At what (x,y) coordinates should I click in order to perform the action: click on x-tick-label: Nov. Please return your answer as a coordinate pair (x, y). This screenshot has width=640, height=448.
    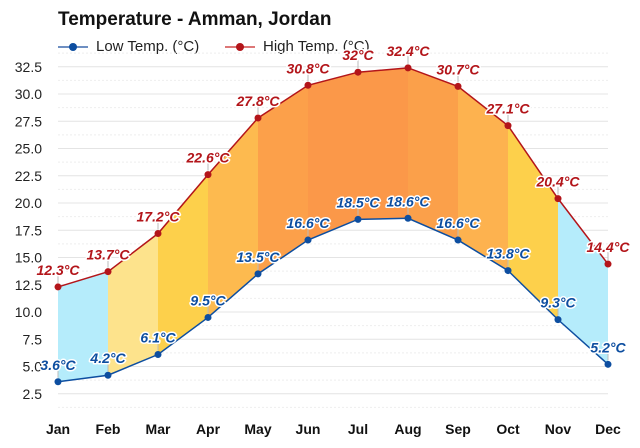
    Looking at the image, I should click on (558, 429).